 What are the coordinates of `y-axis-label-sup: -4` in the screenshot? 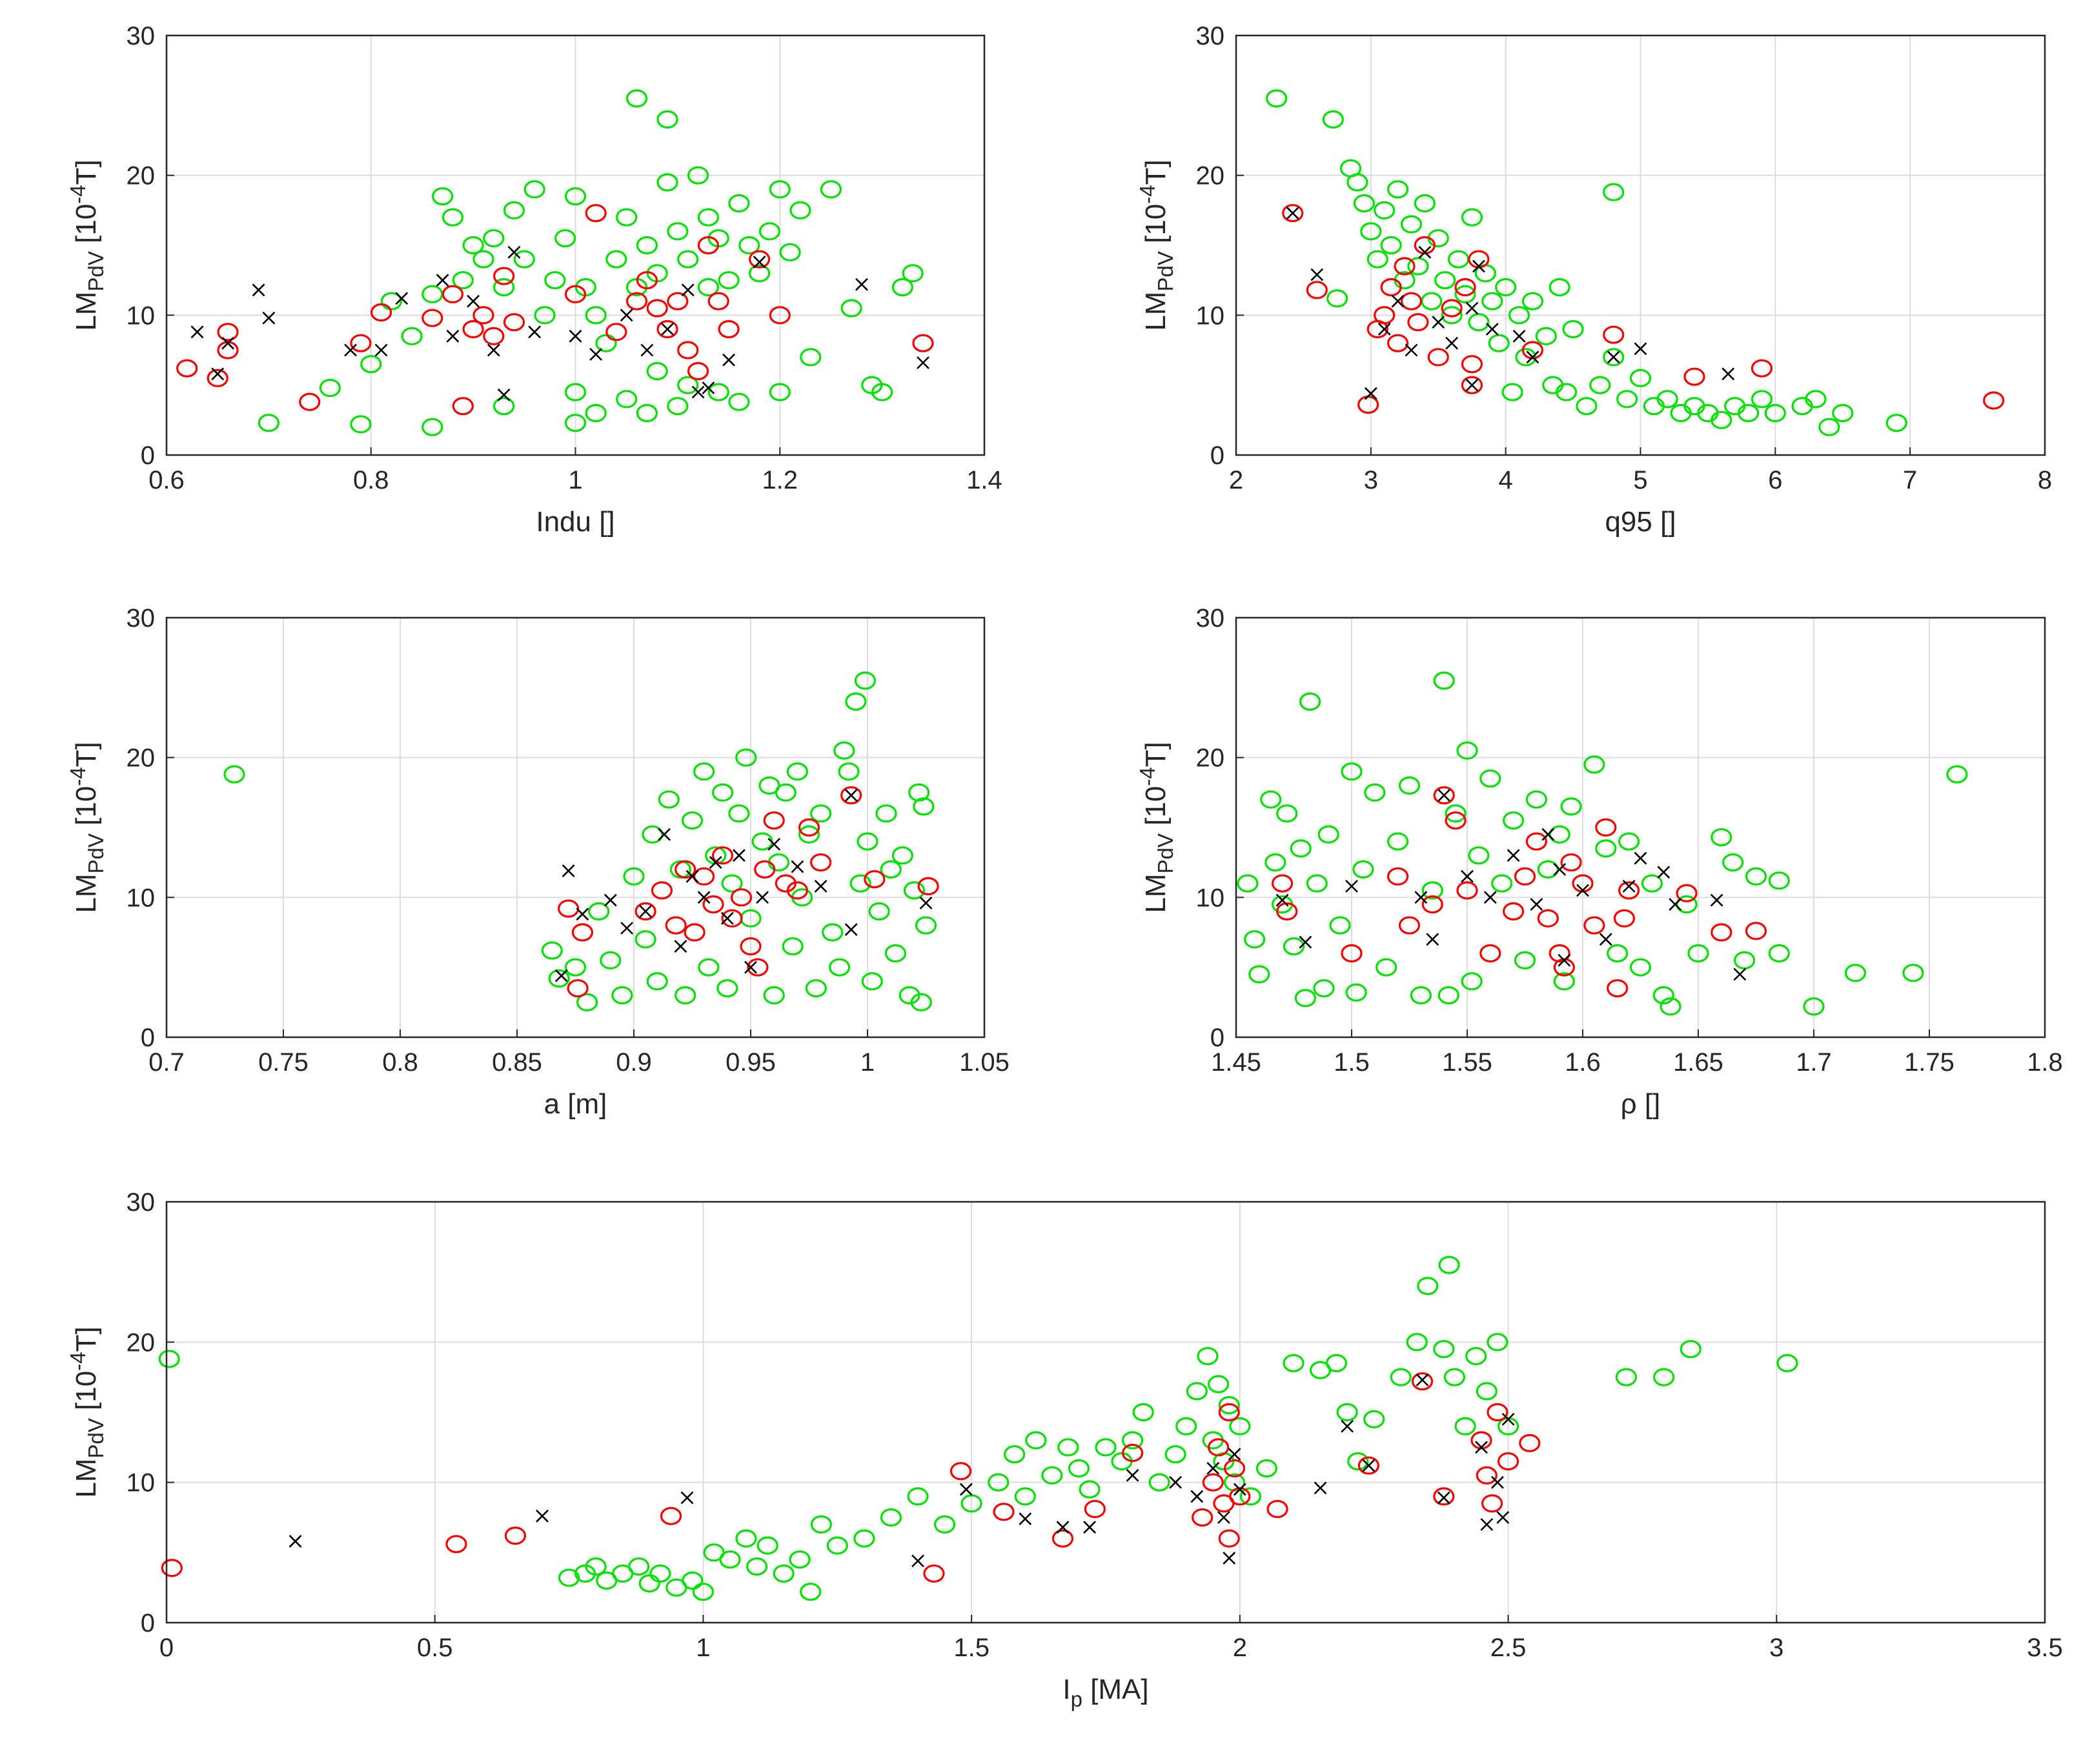 It's located at (1147, 776).